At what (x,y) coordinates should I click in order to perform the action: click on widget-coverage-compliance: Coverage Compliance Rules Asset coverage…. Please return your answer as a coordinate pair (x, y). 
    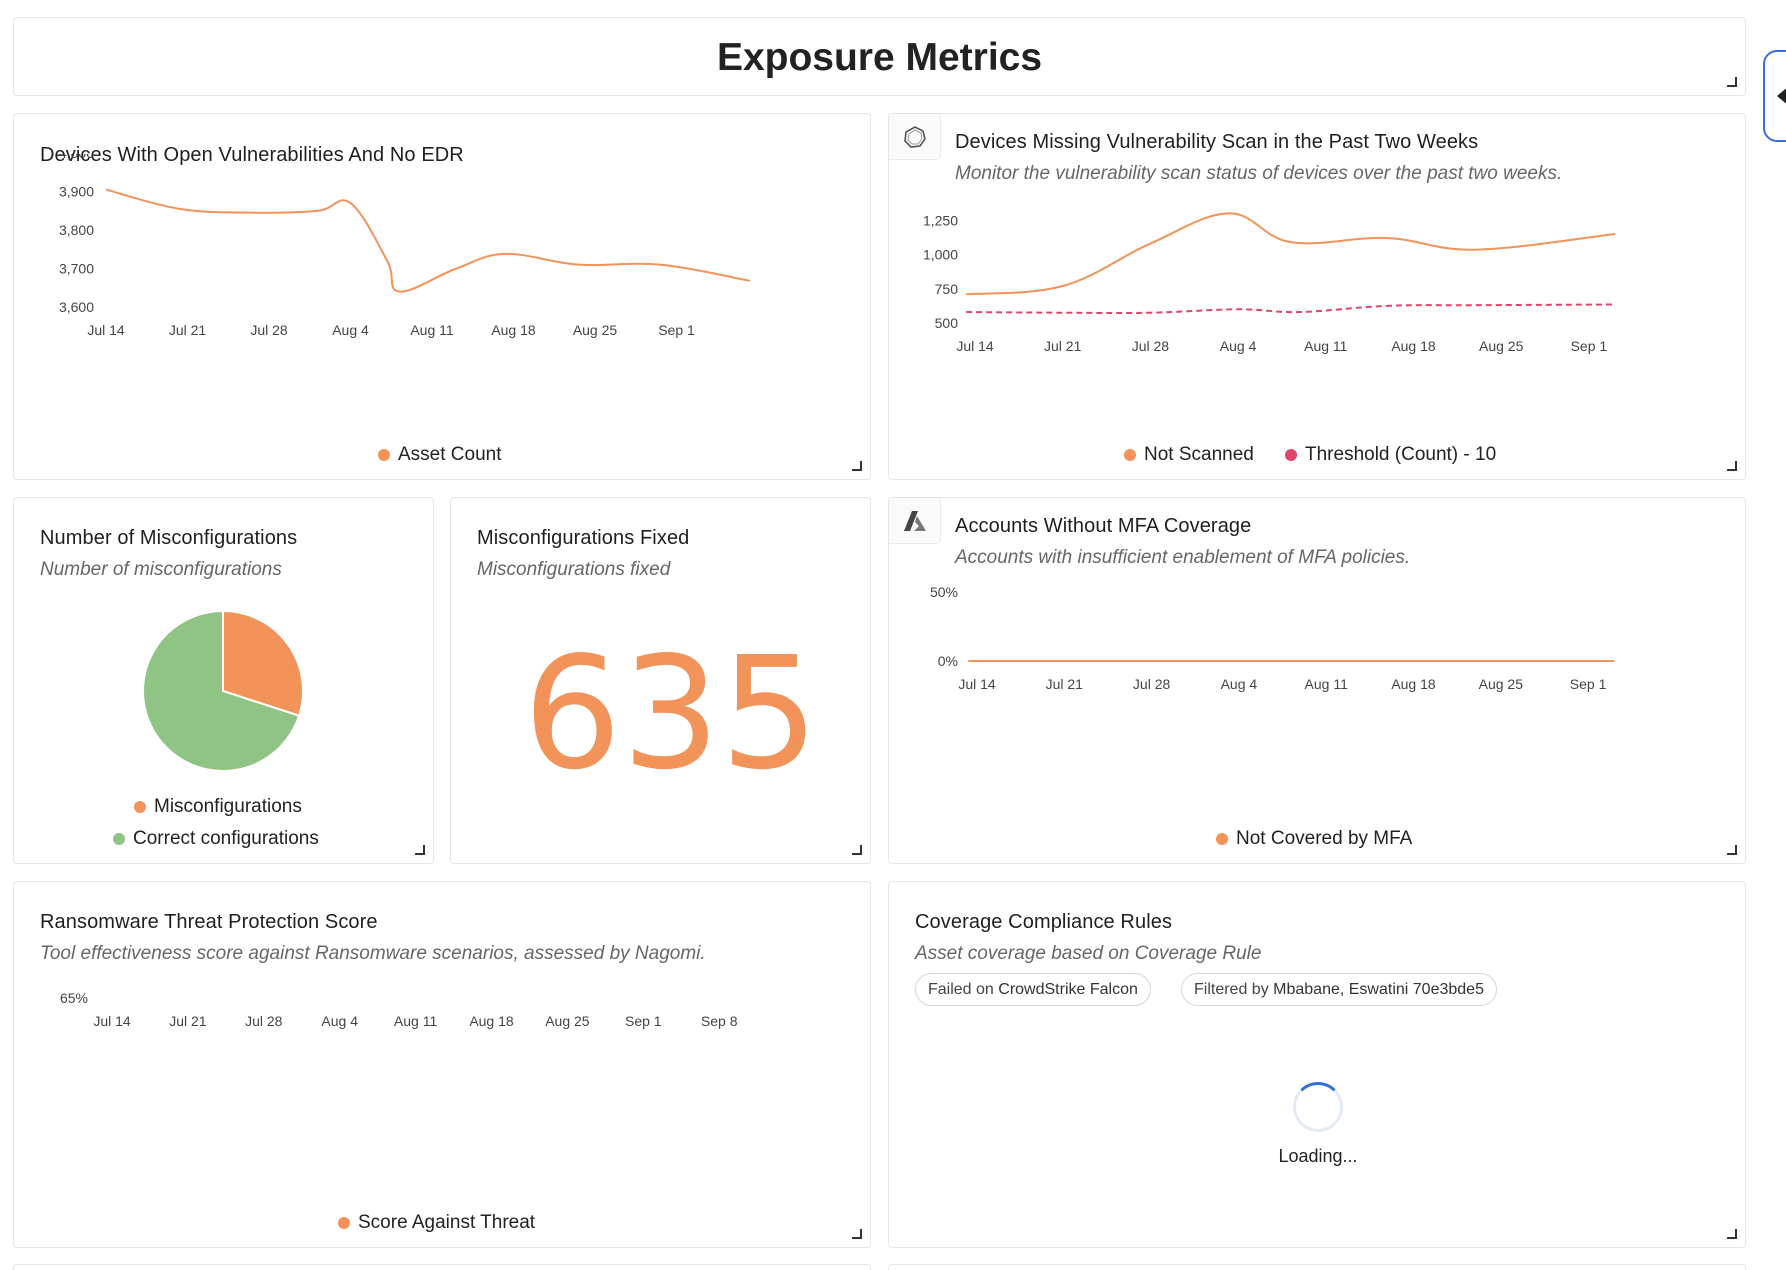
    Looking at the image, I should click on (1317, 1064).